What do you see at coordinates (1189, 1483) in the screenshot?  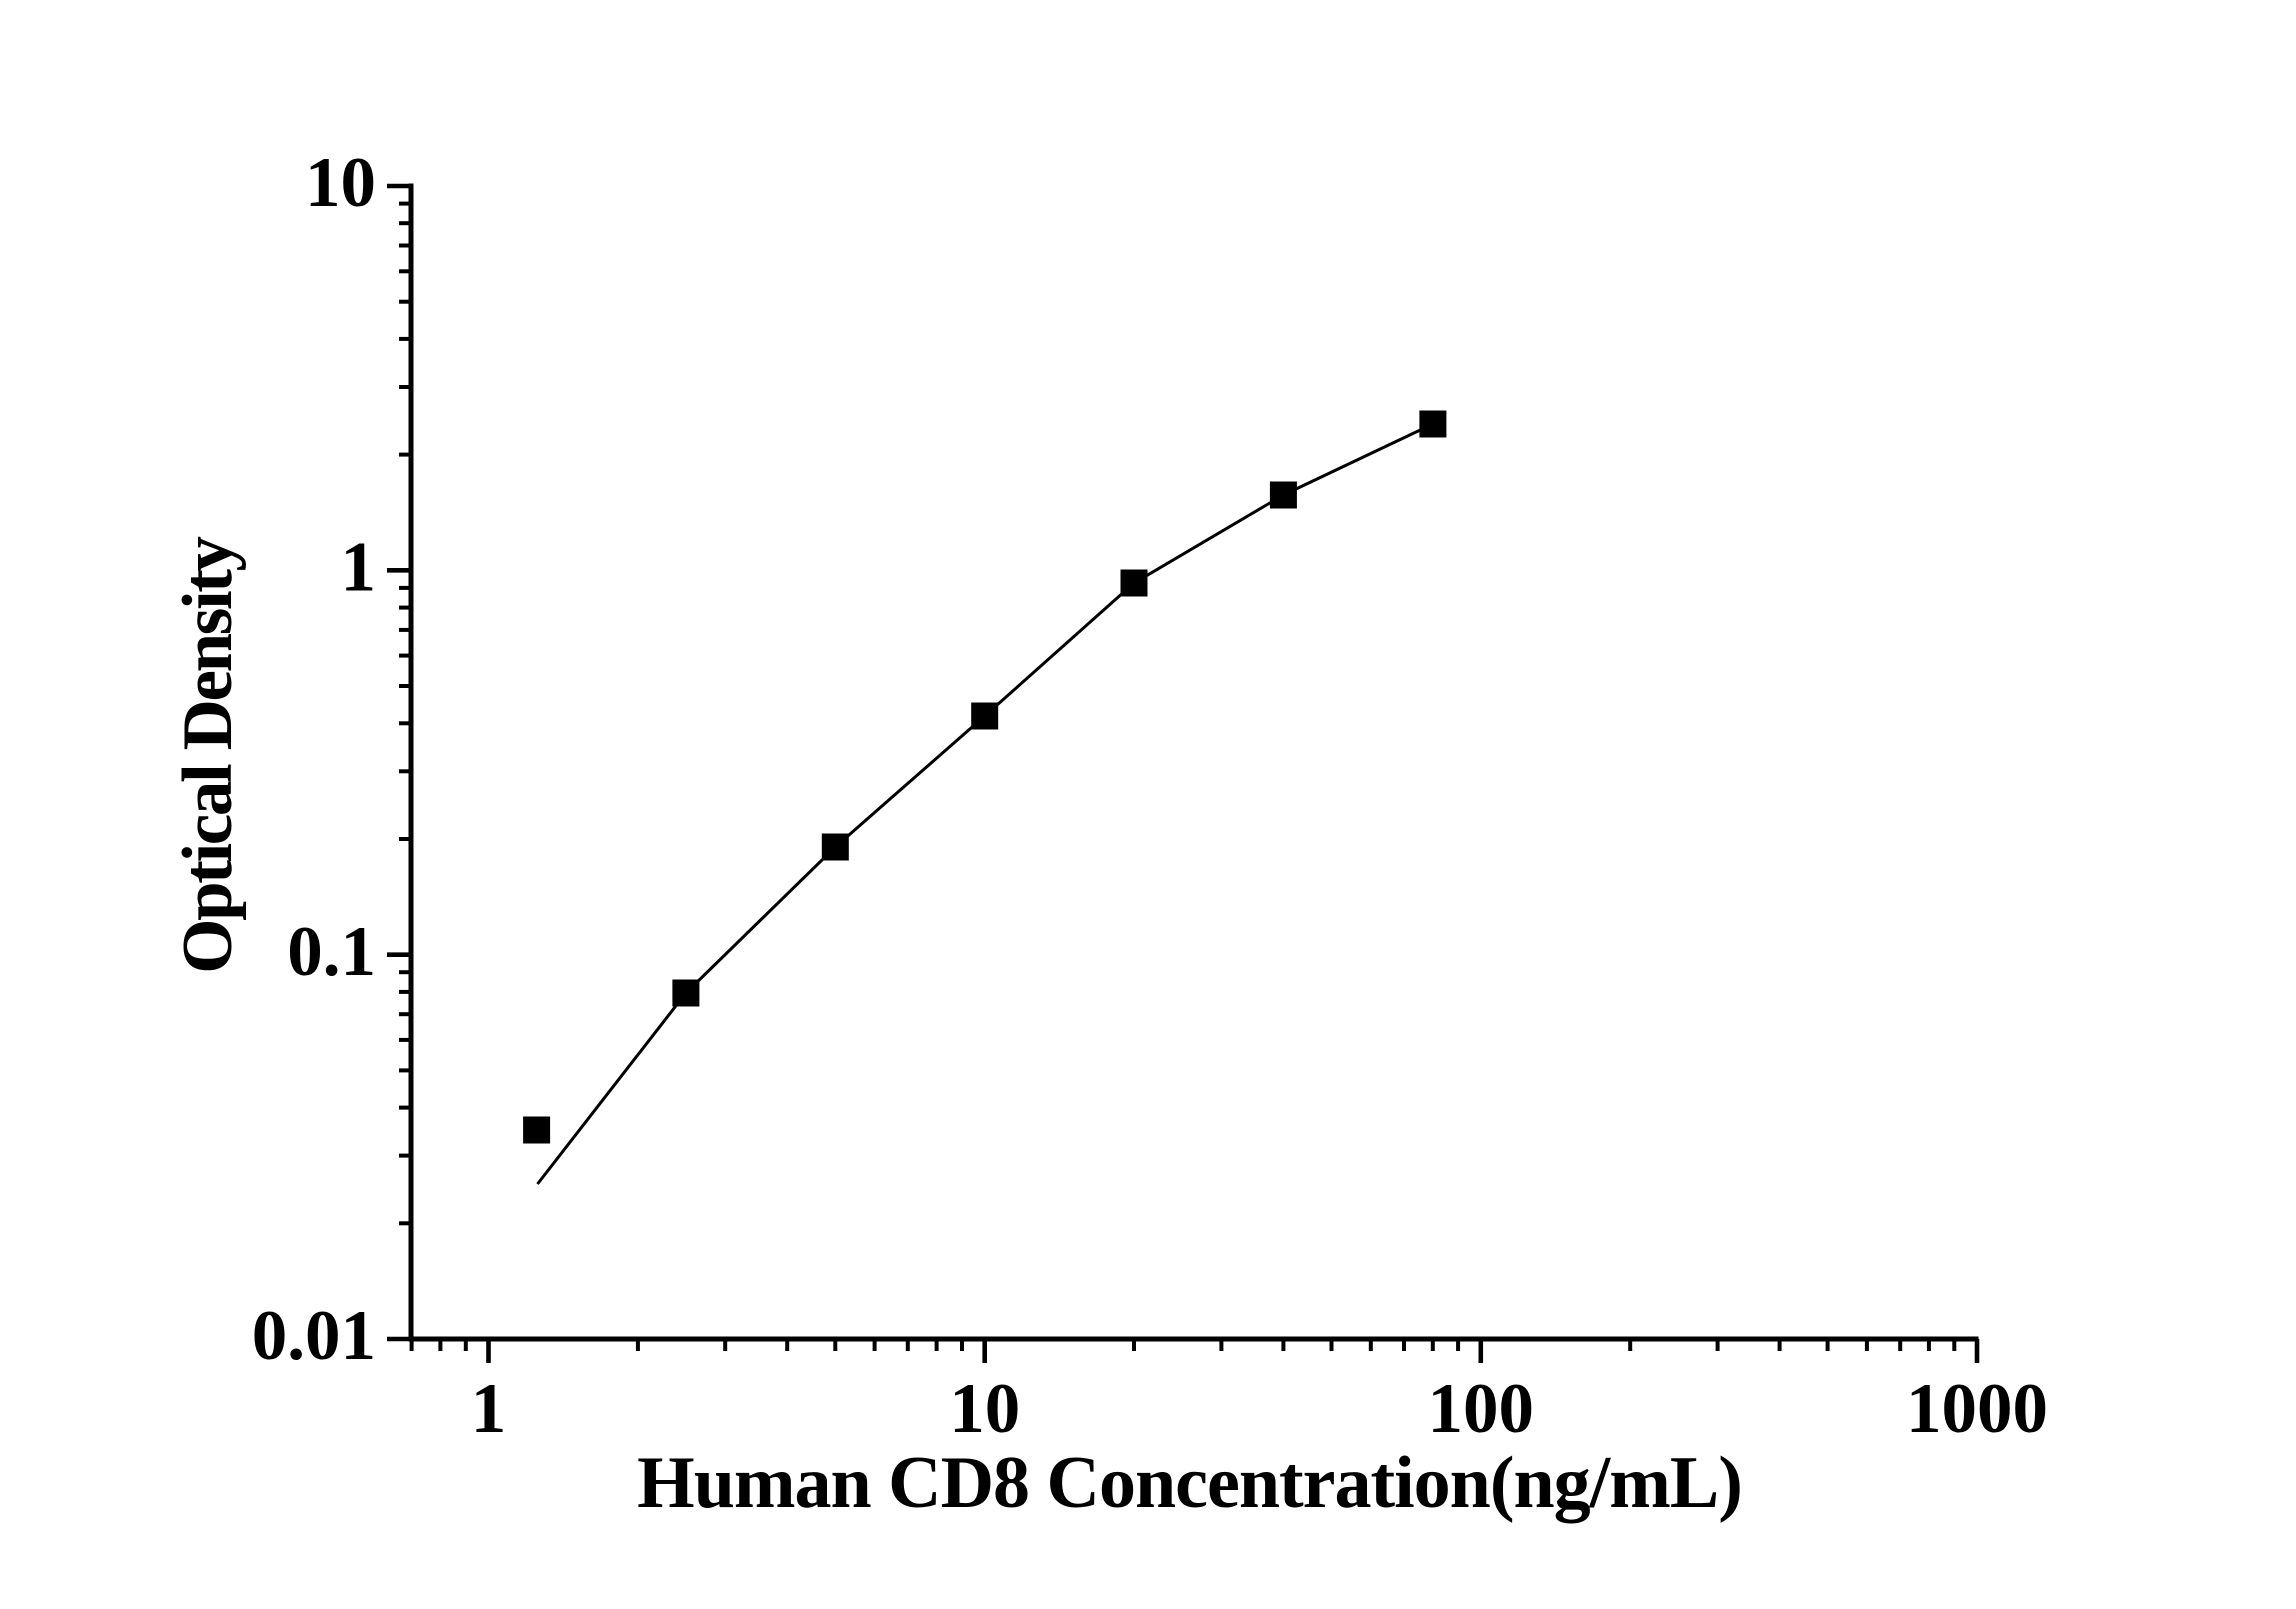 I see `svg-text: Human CD8 Concentration(ng/mL)` at bounding box center [1189, 1483].